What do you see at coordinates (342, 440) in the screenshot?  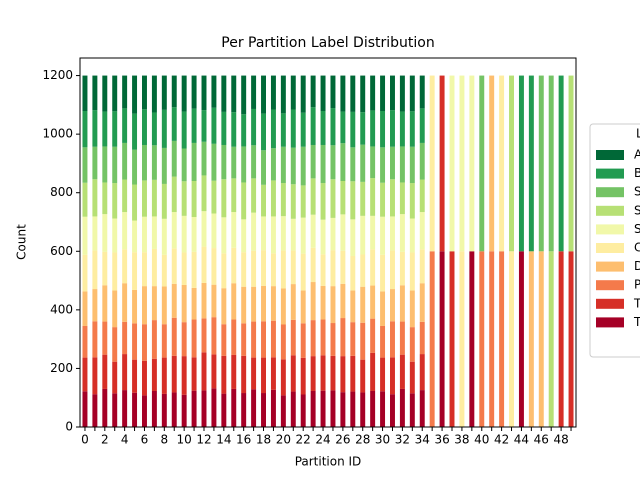 I see `x-tick-label: 26` at bounding box center [342, 440].